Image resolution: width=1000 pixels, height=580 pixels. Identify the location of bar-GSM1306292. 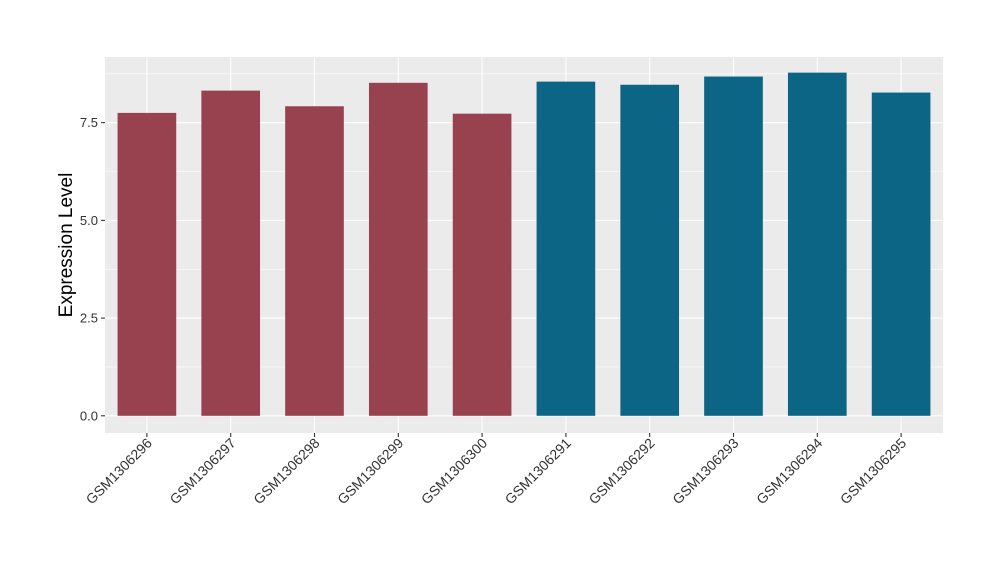
(650, 250).